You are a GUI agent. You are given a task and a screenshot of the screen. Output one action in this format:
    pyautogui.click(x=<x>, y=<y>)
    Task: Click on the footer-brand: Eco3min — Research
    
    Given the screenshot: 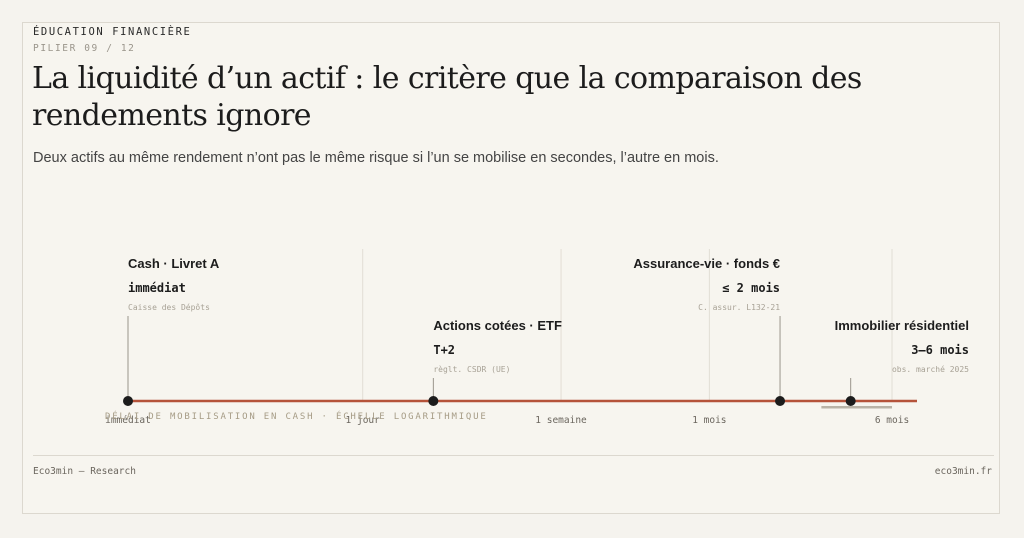 What is the action you would take?
    pyautogui.click(x=84, y=471)
    